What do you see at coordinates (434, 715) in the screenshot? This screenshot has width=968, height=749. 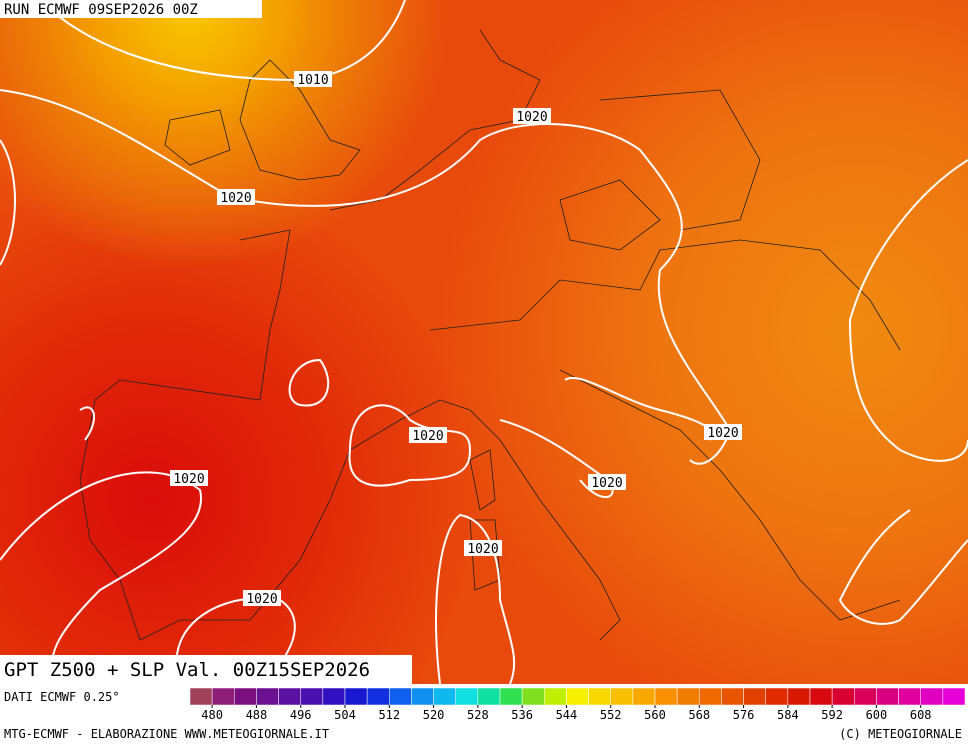 I see `legend-tick-label: 520` at bounding box center [434, 715].